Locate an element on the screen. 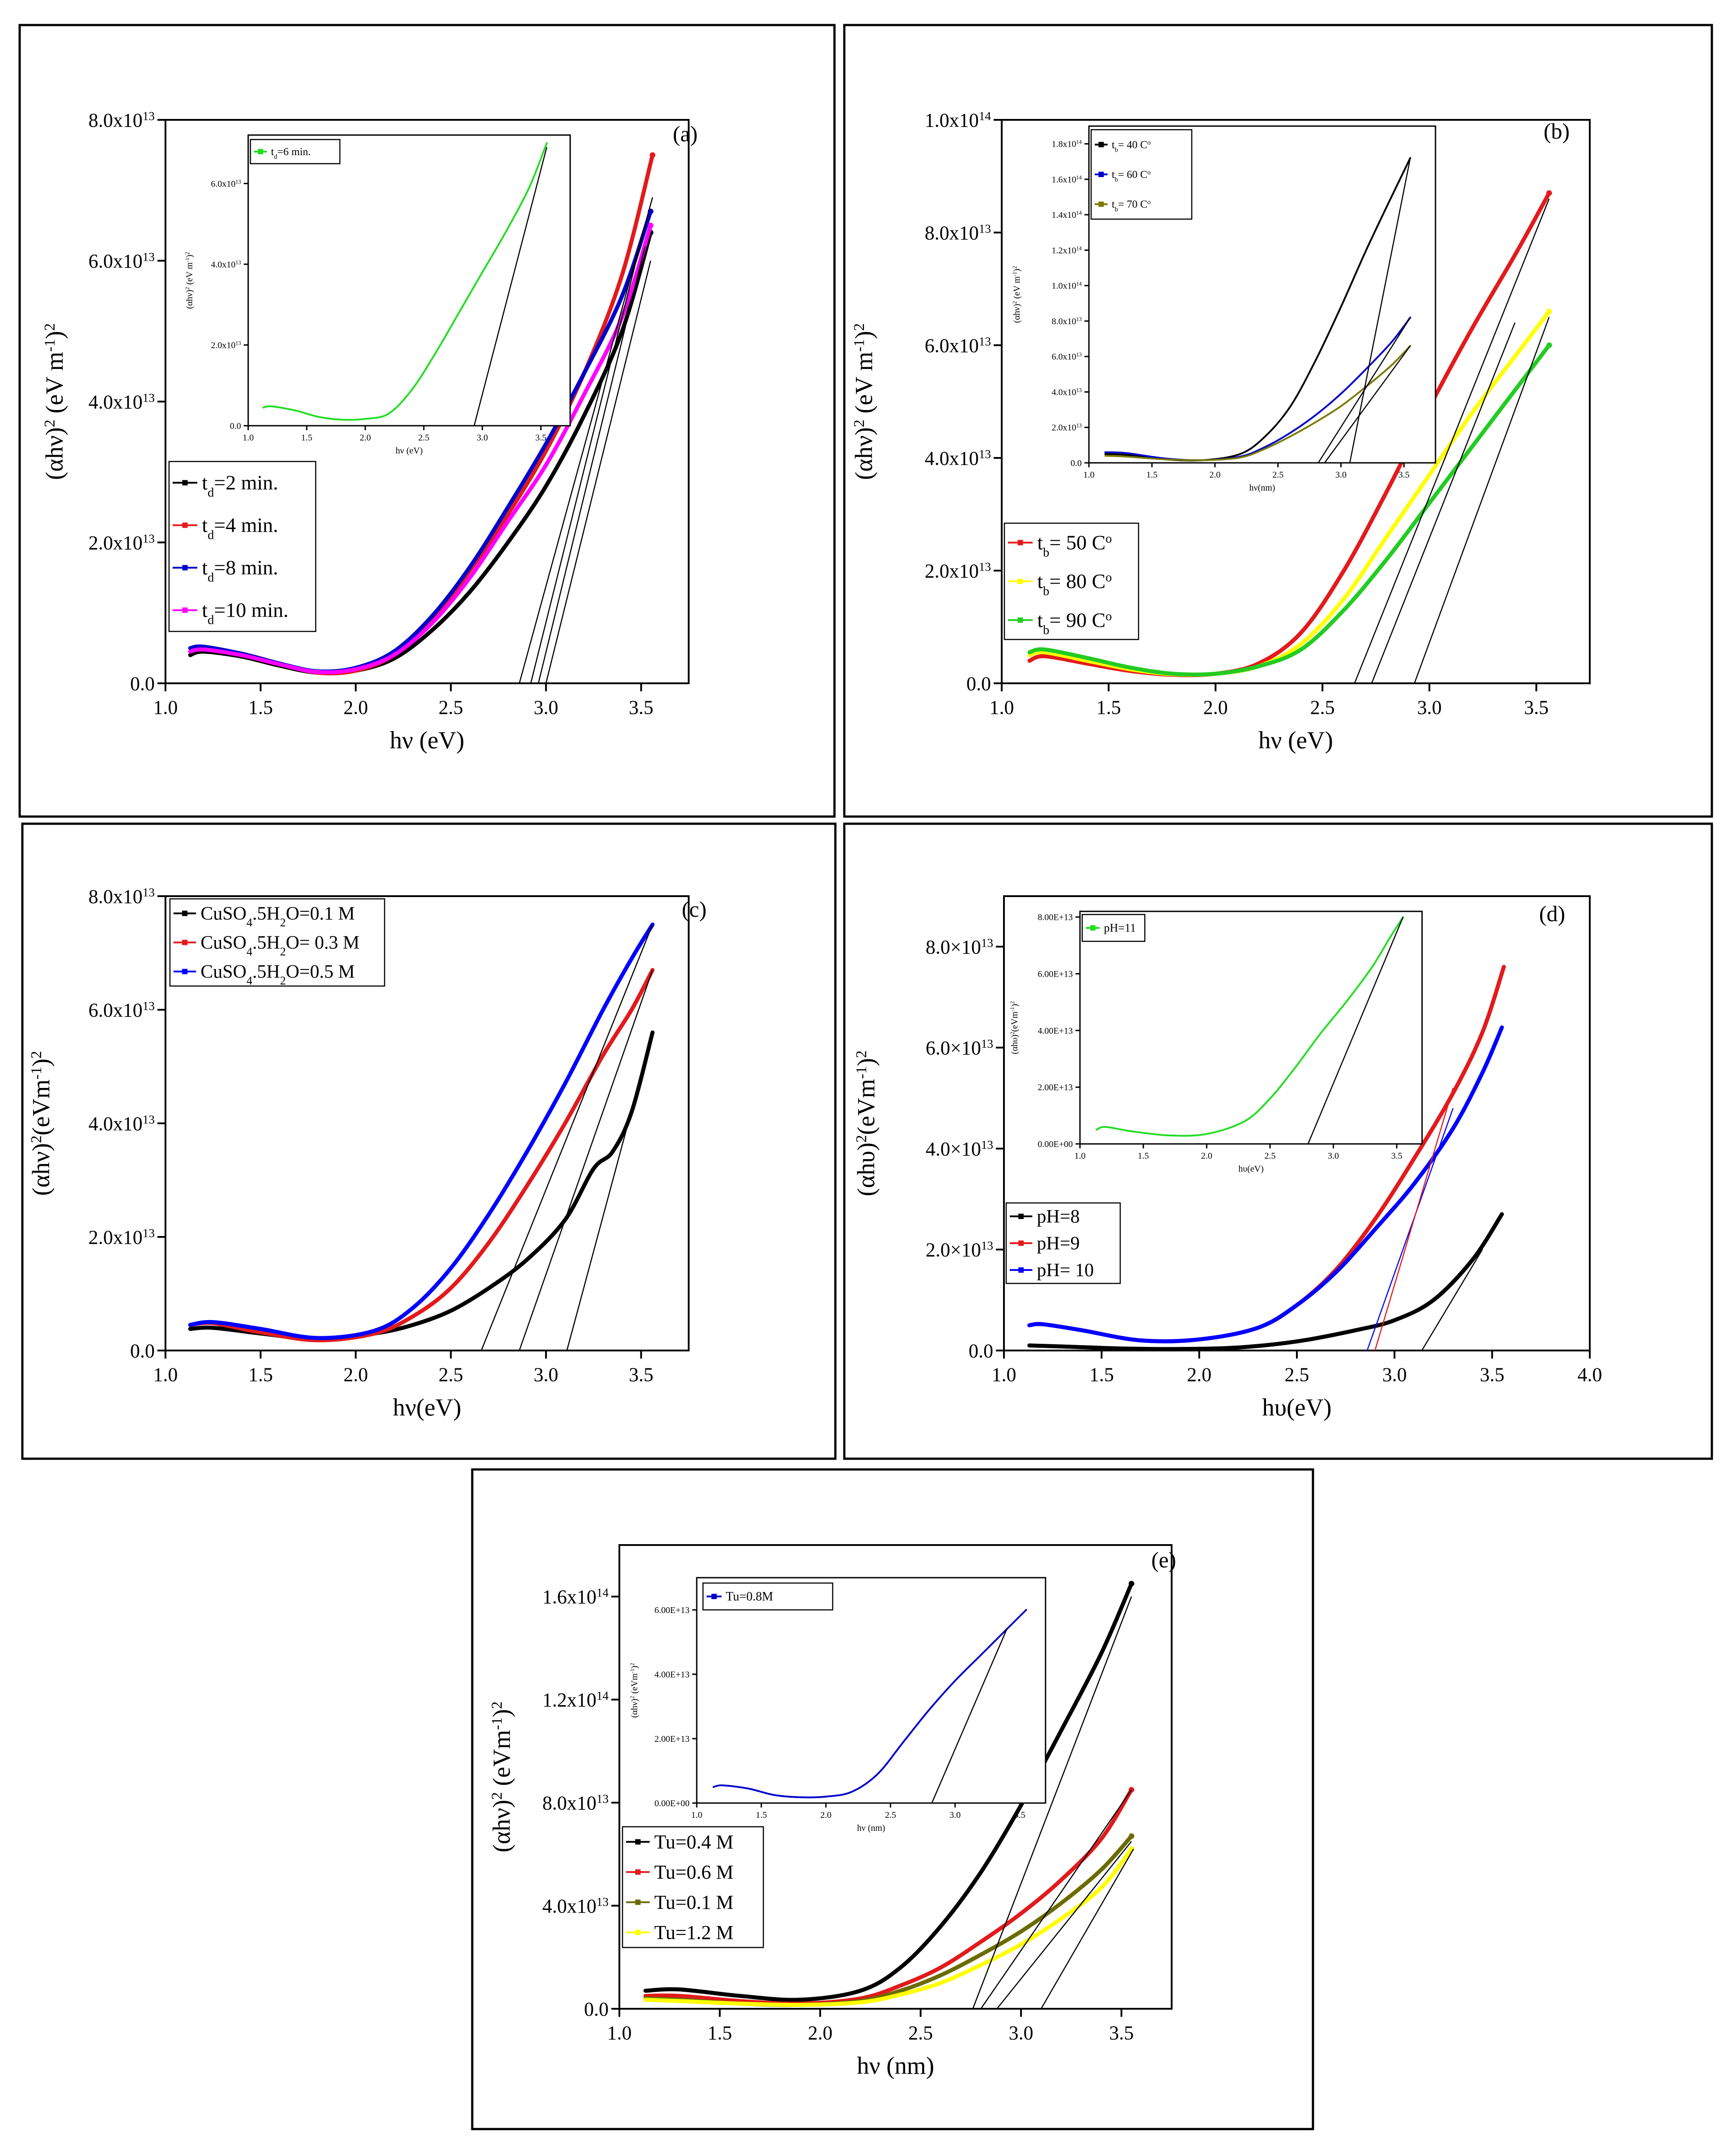 The width and height of the screenshot is (1736, 2138). legend-label: td=2 min. is located at coordinates (240, 485).